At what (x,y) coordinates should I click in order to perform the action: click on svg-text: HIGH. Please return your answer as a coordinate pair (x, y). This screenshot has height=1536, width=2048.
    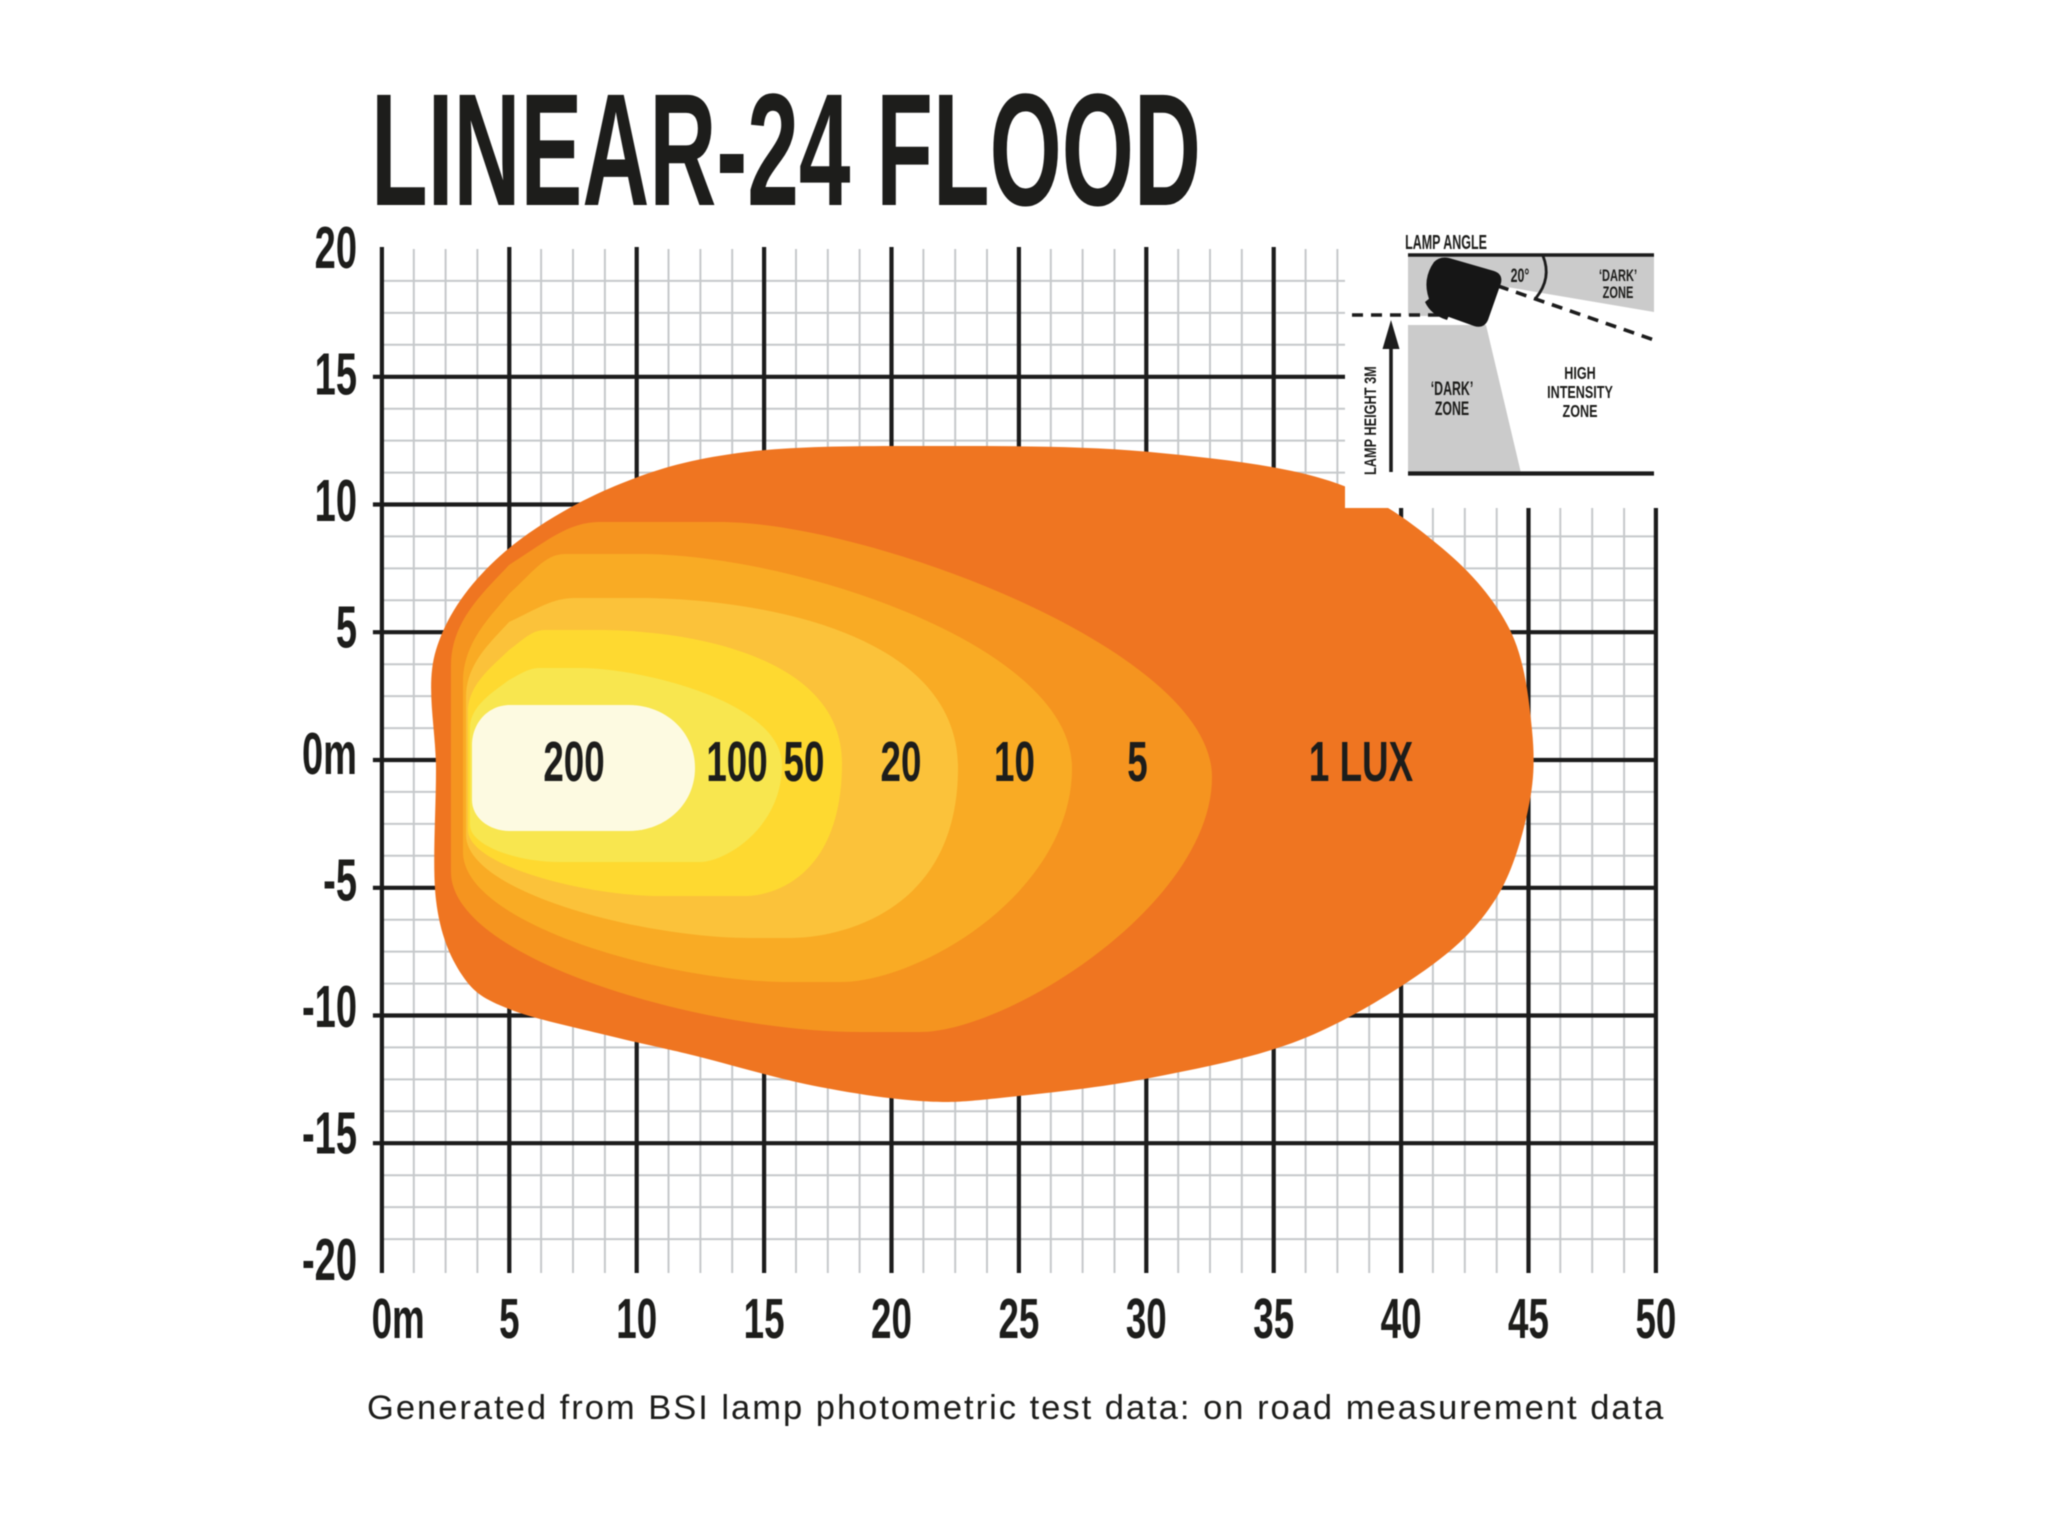
    Looking at the image, I should click on (1579, 374).